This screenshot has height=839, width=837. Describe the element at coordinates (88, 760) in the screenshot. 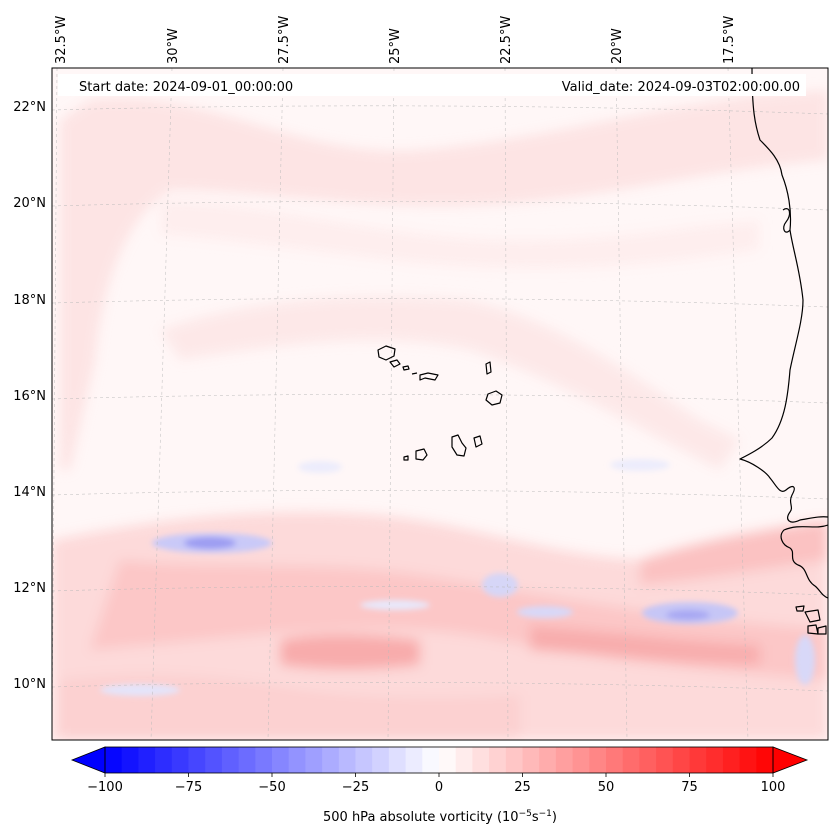

I see `colorbar-extend-min` at that location.